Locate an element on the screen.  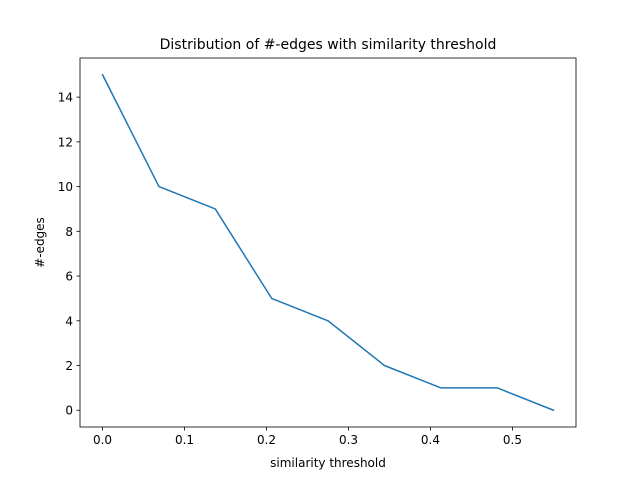
x-tick-label: 0.0 is located at coordinates (102, 440).